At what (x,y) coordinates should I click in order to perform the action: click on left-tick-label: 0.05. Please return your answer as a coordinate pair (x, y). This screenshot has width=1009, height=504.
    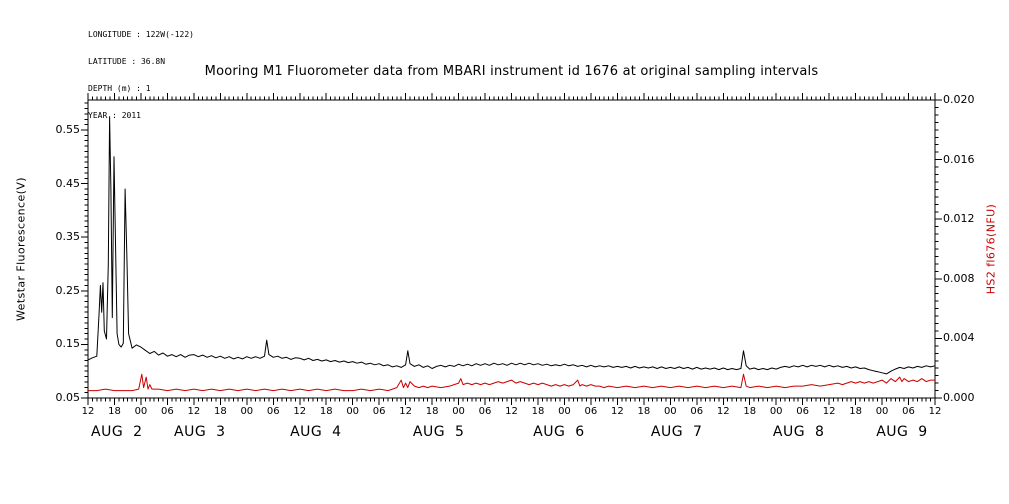
    Looking at the image, I should click on (68, 397).